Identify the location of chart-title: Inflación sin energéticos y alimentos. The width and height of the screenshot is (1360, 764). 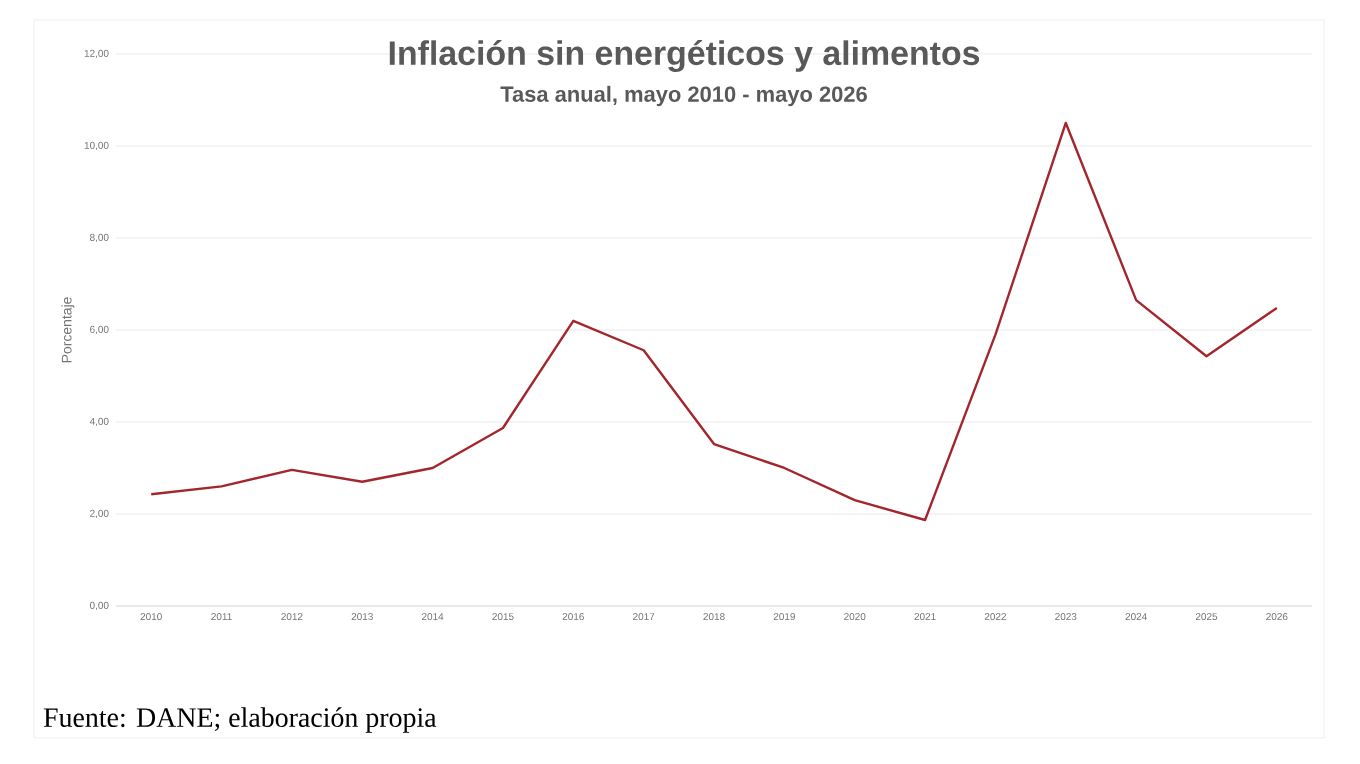
(684, 56).